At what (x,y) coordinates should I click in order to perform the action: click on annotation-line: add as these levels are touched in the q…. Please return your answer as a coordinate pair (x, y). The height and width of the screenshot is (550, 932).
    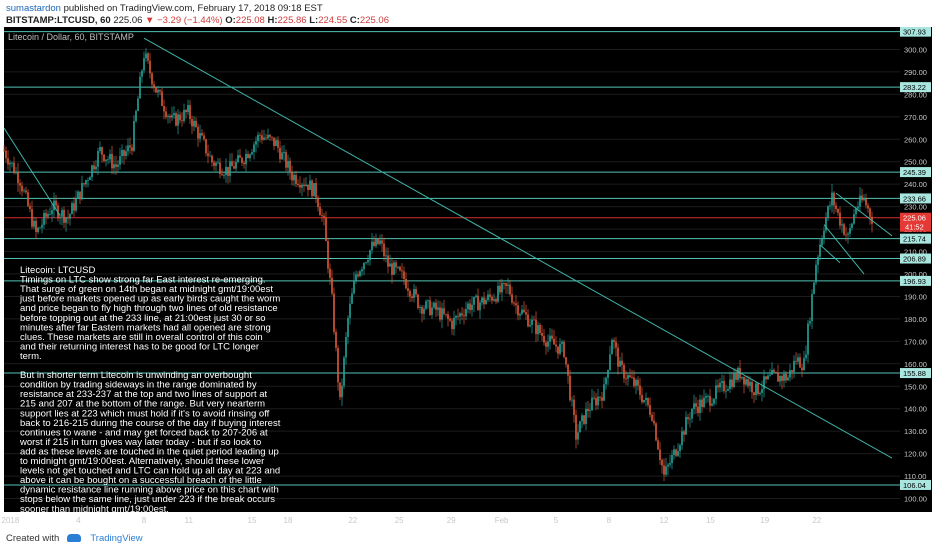
    Looking at the image, I should click on (149, 451).